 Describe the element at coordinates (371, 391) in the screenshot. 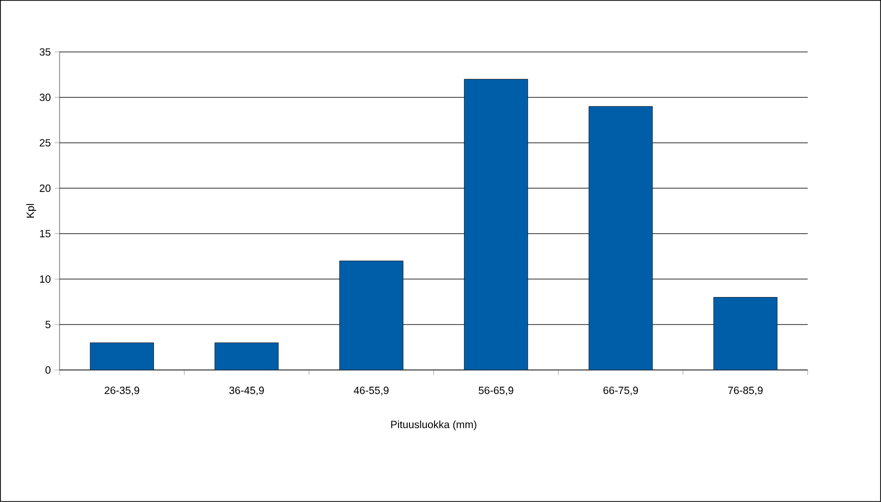

I see `x-tick-label: 46-55,9` at that location.